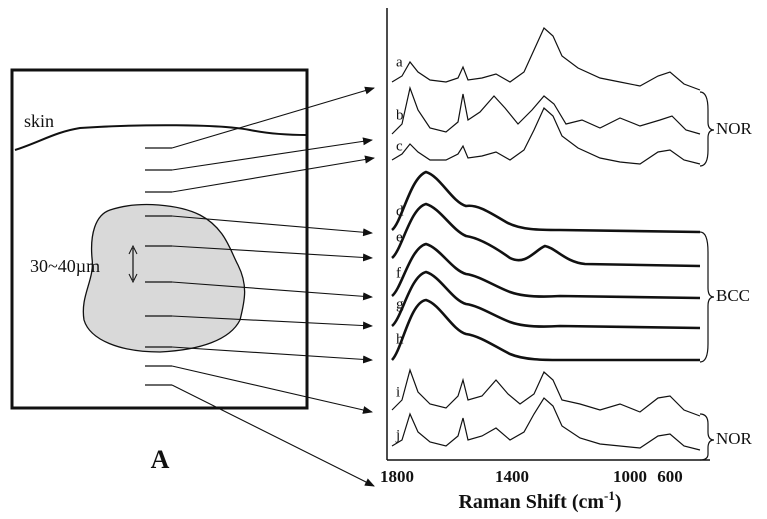 This screenshot has height=519, width=767. I want to click on curve-label: a, so click(399, 62).